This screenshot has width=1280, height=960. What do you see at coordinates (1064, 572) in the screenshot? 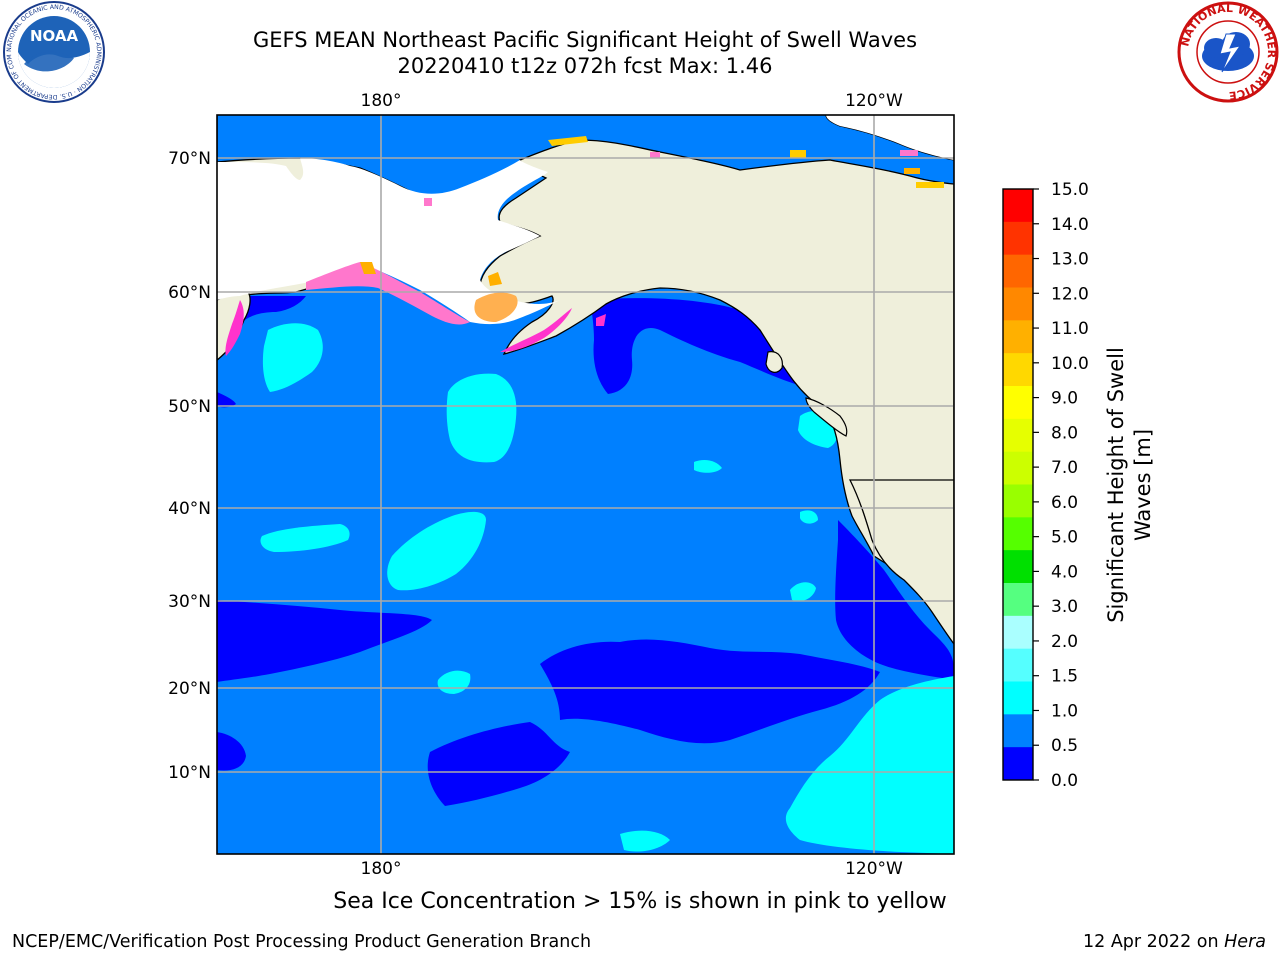
I see `colorbar-tick-label: 4.0` at bounding box center [1064, 572].